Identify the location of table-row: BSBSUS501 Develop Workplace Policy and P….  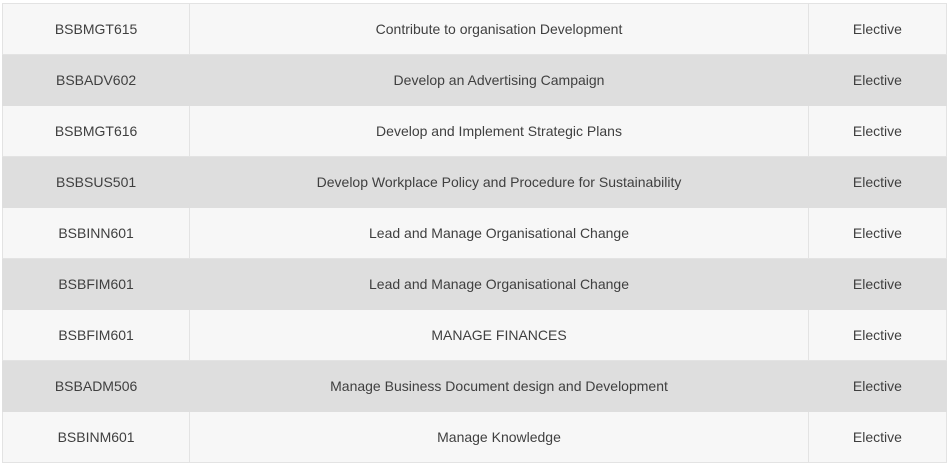
(474, 182).